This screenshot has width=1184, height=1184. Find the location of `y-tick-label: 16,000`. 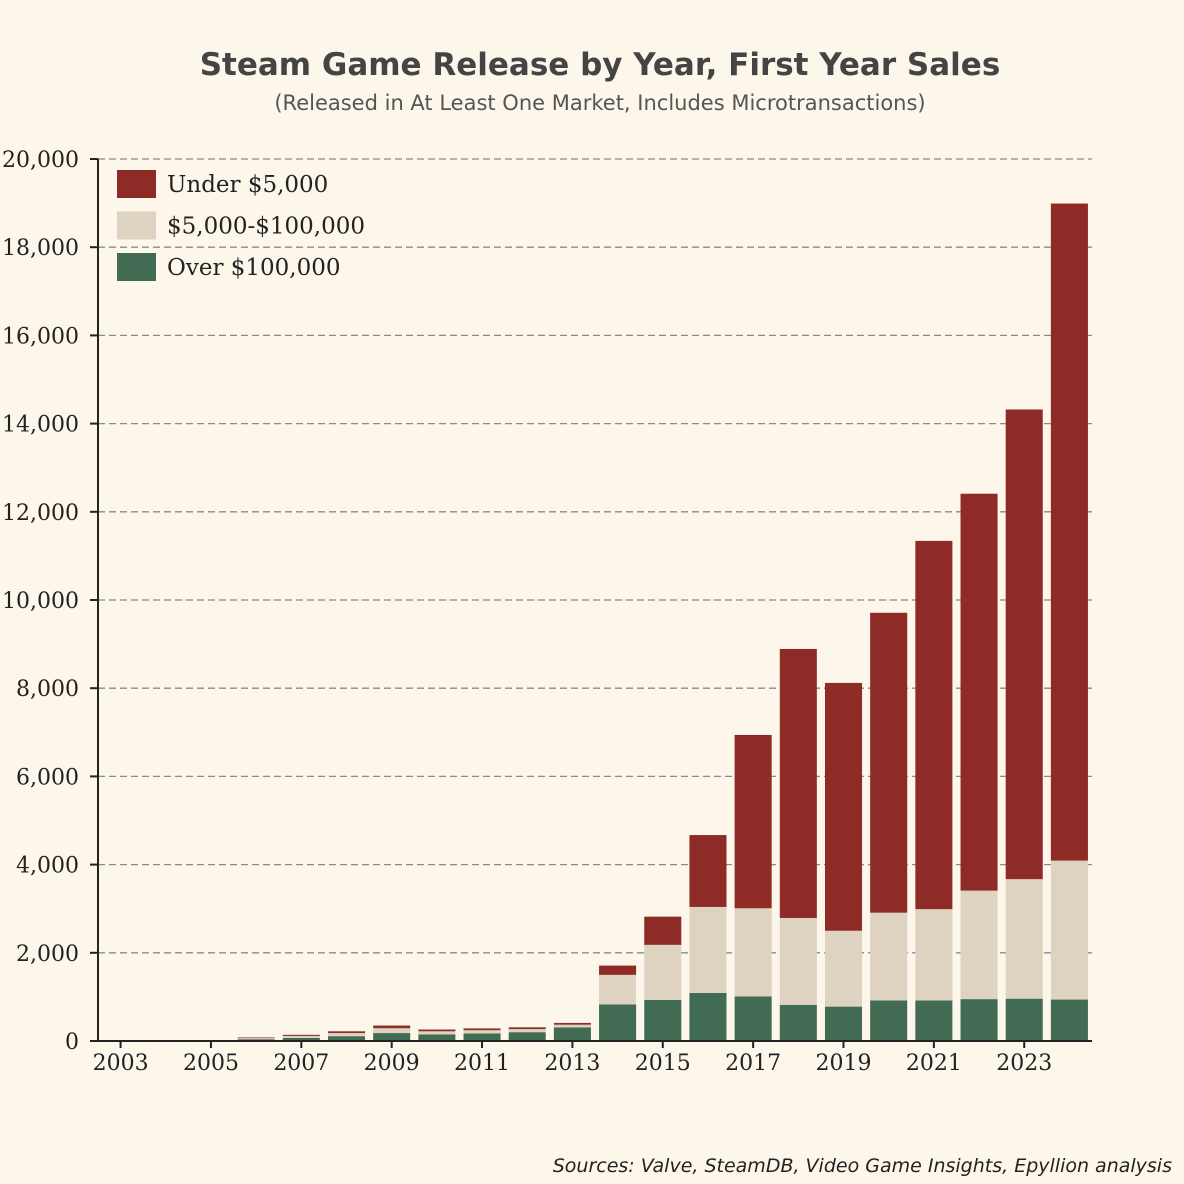

y-tick-label: 16,000 is located at coordinates (40, 336).